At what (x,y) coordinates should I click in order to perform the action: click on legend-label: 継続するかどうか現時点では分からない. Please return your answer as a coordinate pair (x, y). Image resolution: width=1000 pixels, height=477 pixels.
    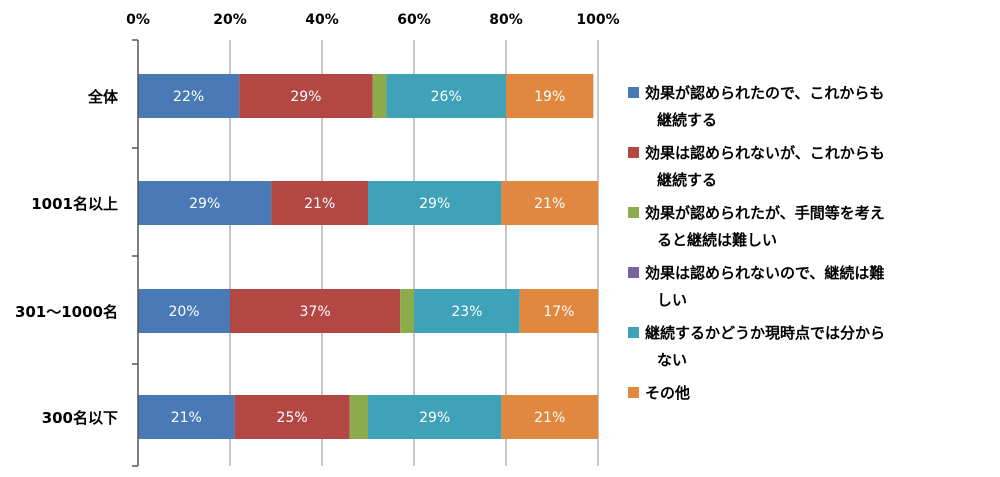
    Looking at the image, I should click on (765, 346).